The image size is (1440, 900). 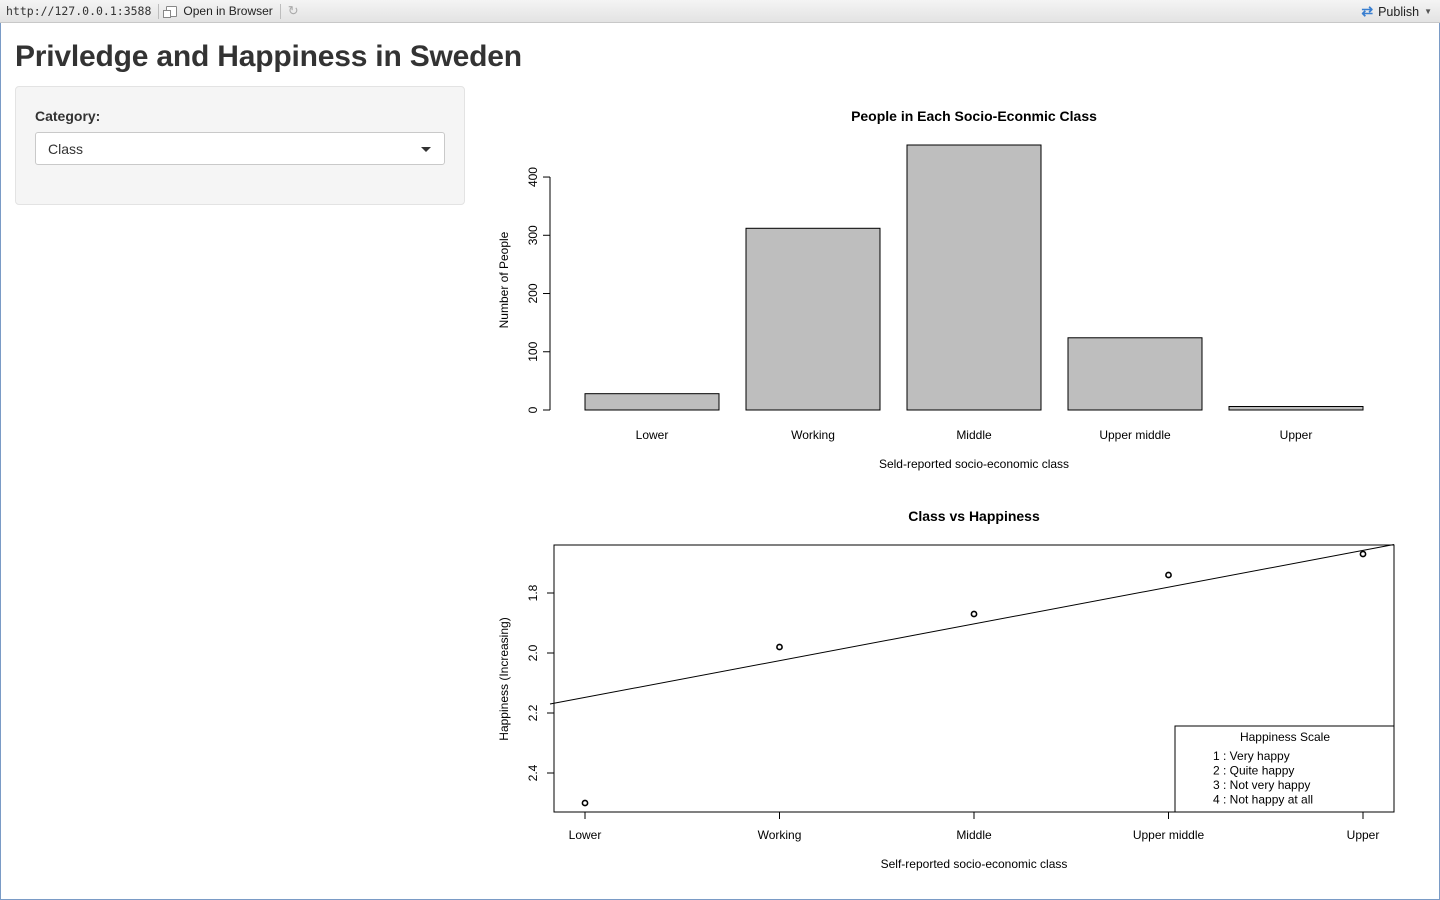 I want to click on chart-title: People in Each Socio-Econmic Class, so click(x=974, y=116).